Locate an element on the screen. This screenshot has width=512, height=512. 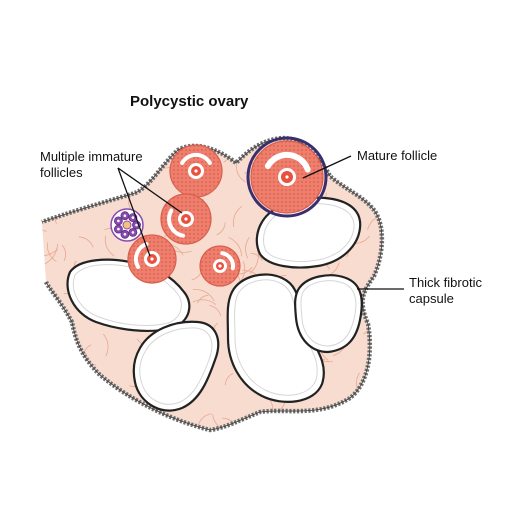
primordial-follicle is located at coordinates (127, 225).